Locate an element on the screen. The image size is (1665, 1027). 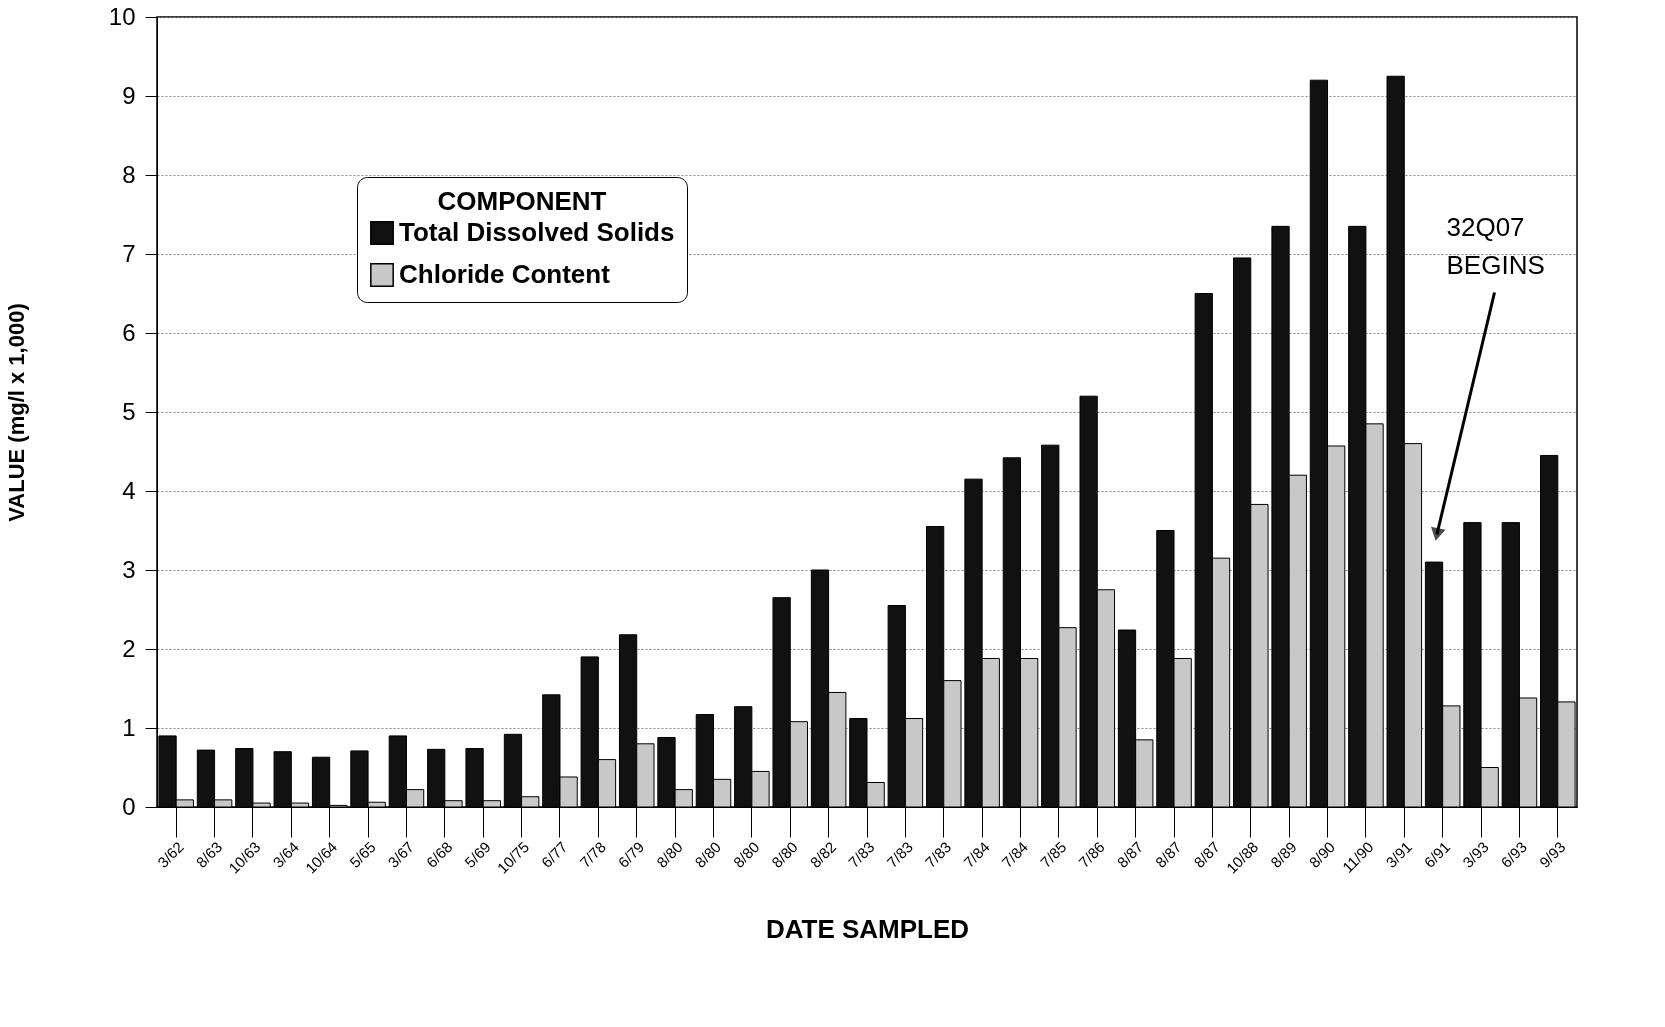
y-tick-label: 7 is located at coordinates (129, 253).